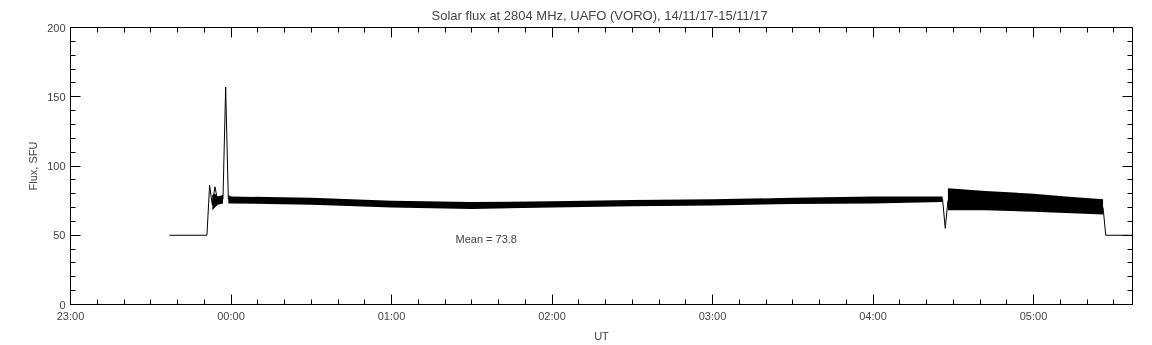 The height and width of the screenshot is (345, 1152). I want to click on y-tick-label: 100, so click(56, 166).